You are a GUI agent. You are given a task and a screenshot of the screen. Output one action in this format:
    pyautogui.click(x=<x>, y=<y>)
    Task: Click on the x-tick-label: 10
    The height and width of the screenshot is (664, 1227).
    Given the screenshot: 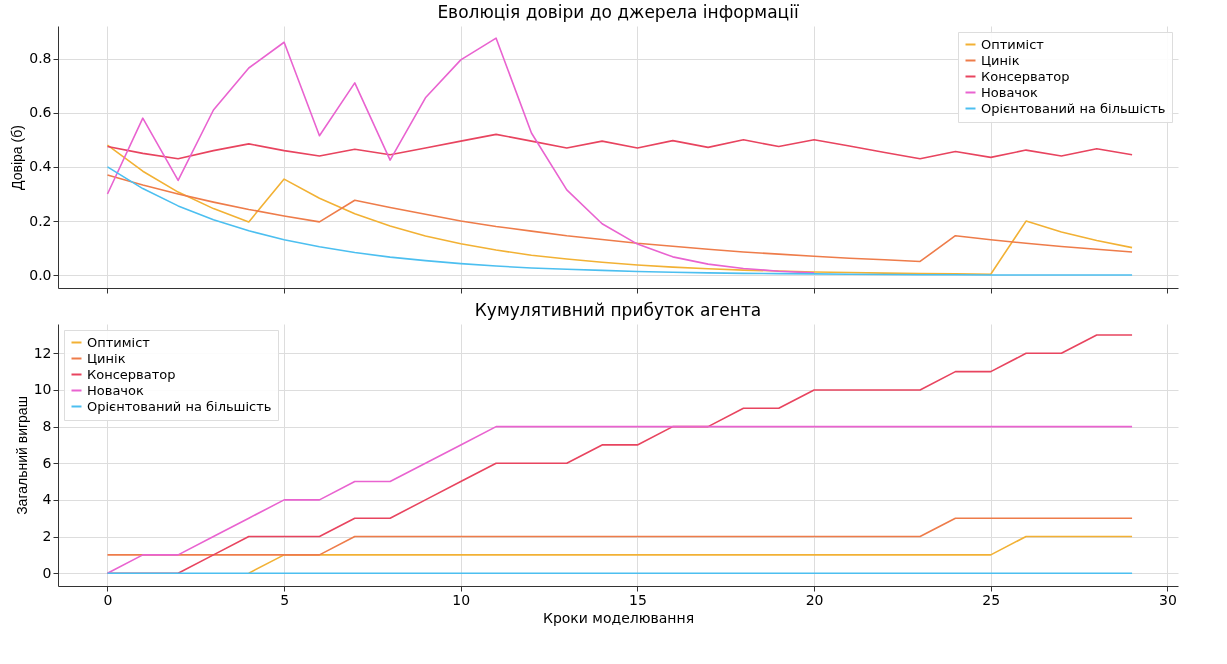 What is the action you would take?
    pyautogui.click(x=461, y=599)
    